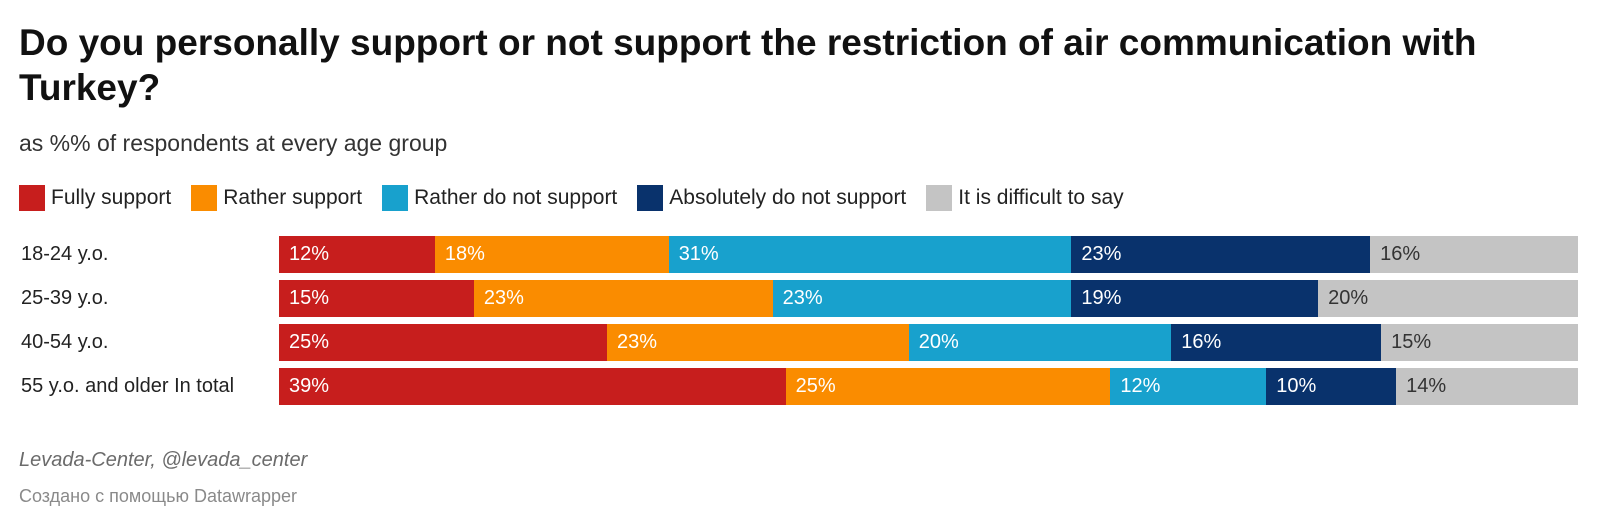  Describe the element at coordinates (111, 197) in the screenshot. I see `legend-label: Fully support` at that location.